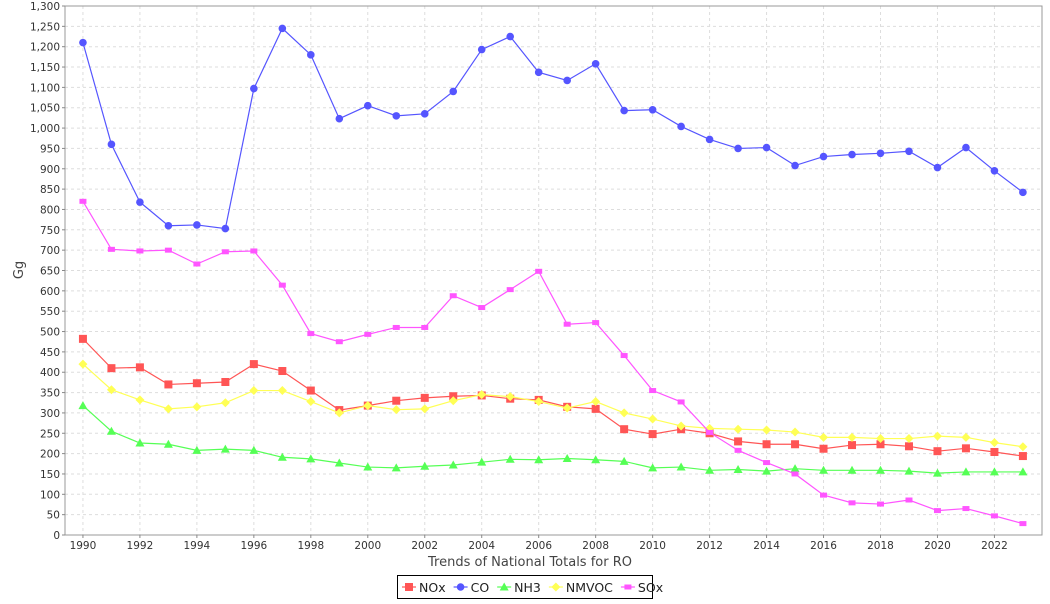 This screenshot has width=1050, height=604. What do you see at coordinates (525, 587) in the screenshot?
I see `legend-box` at bounding box center [525, 587].